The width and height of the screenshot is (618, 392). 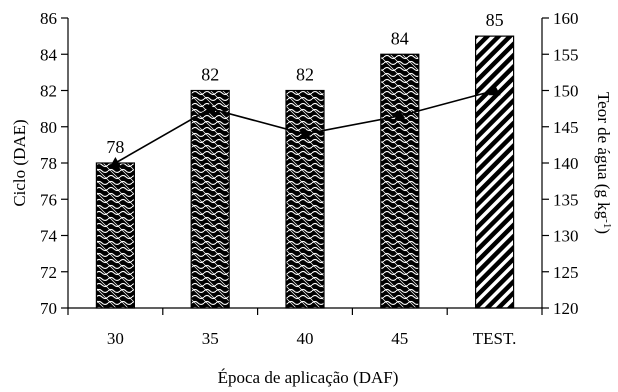 I want to click on y-tick-label: 72, so click(x=48, y=272).